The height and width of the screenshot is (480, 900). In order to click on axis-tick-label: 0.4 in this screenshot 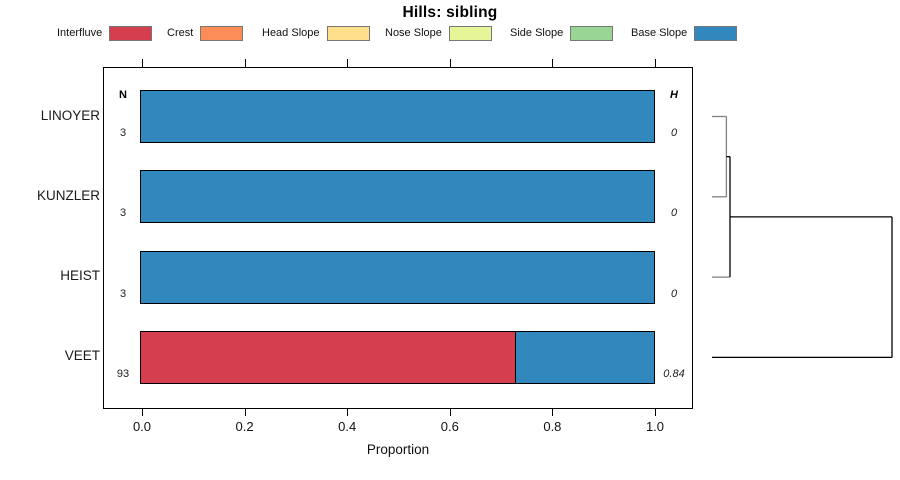, I will do `click(347, 426)`.